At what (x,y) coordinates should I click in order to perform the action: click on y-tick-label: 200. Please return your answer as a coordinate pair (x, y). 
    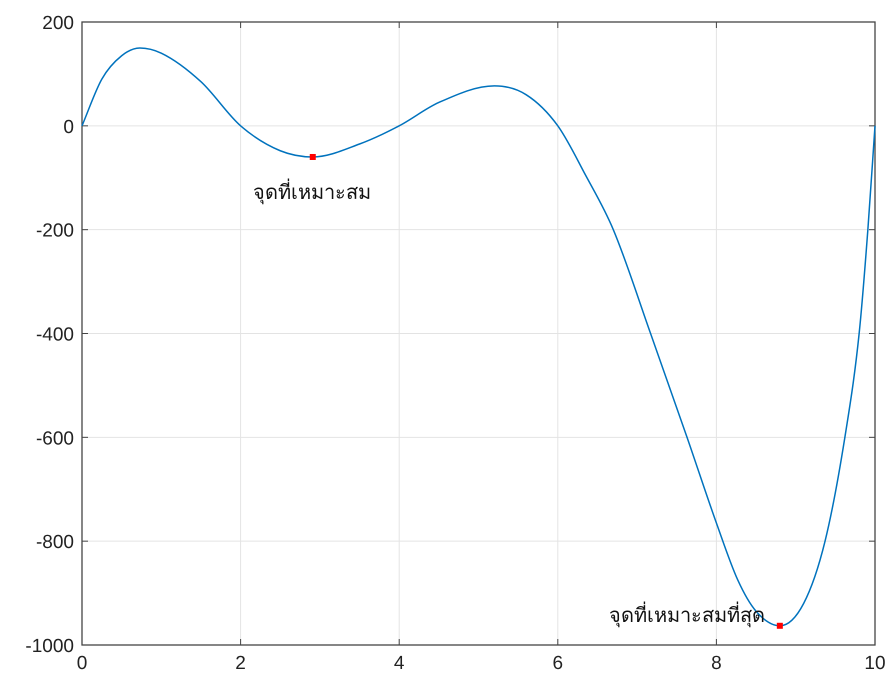
    Looking at the image, I should click on (58, 23).